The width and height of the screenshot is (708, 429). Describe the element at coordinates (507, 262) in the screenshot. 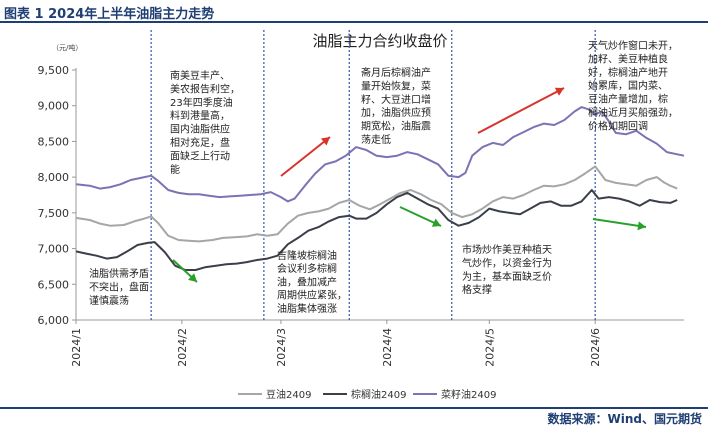

I see `annotation-line: 气炒作，以资金行为` at that location.